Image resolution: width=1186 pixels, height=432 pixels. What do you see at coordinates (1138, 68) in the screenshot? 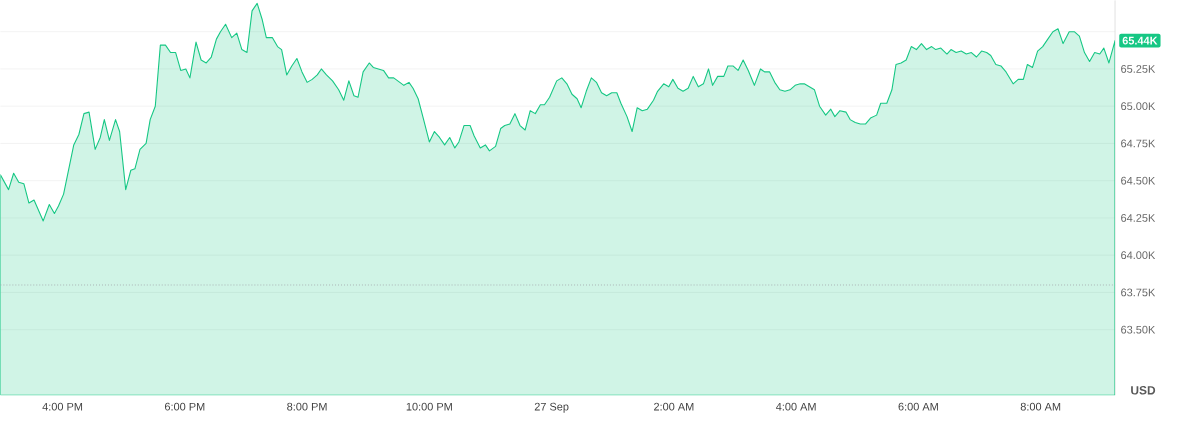
I see `y-tick-label: 65.25K` at bounding box center [1138, 68].